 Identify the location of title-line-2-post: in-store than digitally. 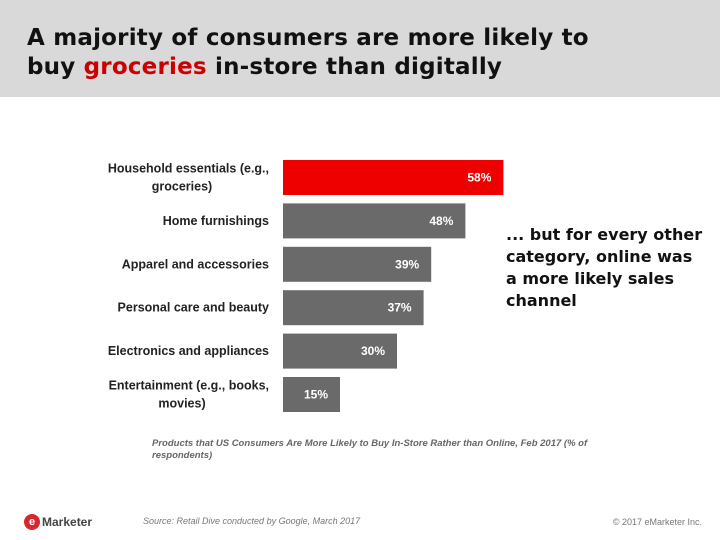
(354, 67).